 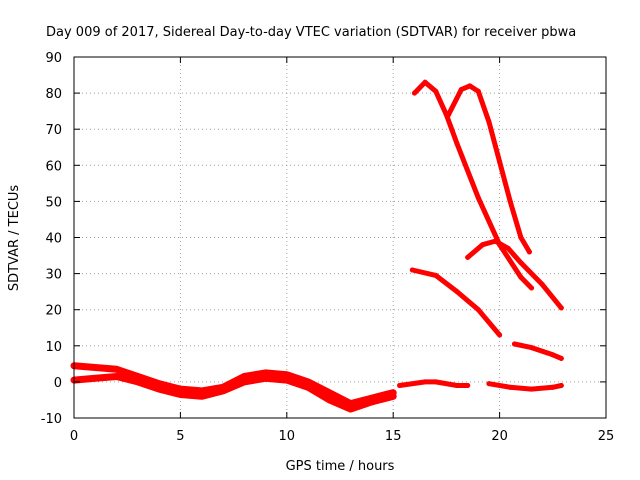 I want to click on y-tick-label: 90, so click(x=53, y=58).